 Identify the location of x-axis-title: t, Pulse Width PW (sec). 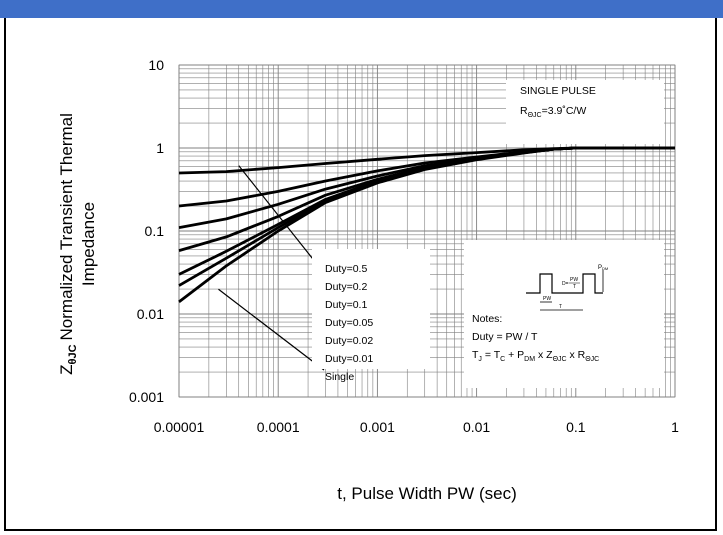
(426, 493).